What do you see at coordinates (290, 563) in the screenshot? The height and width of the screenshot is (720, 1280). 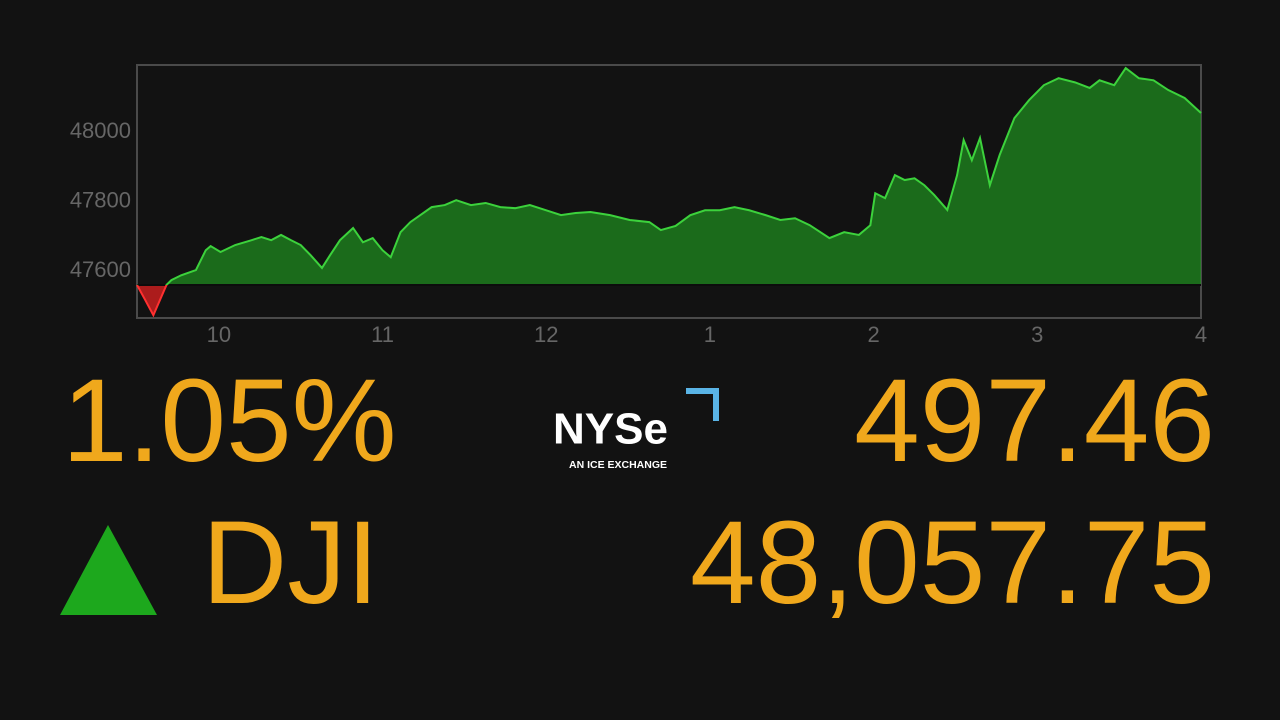 I see `symbol: DJI` at bounding box center [290, 563].